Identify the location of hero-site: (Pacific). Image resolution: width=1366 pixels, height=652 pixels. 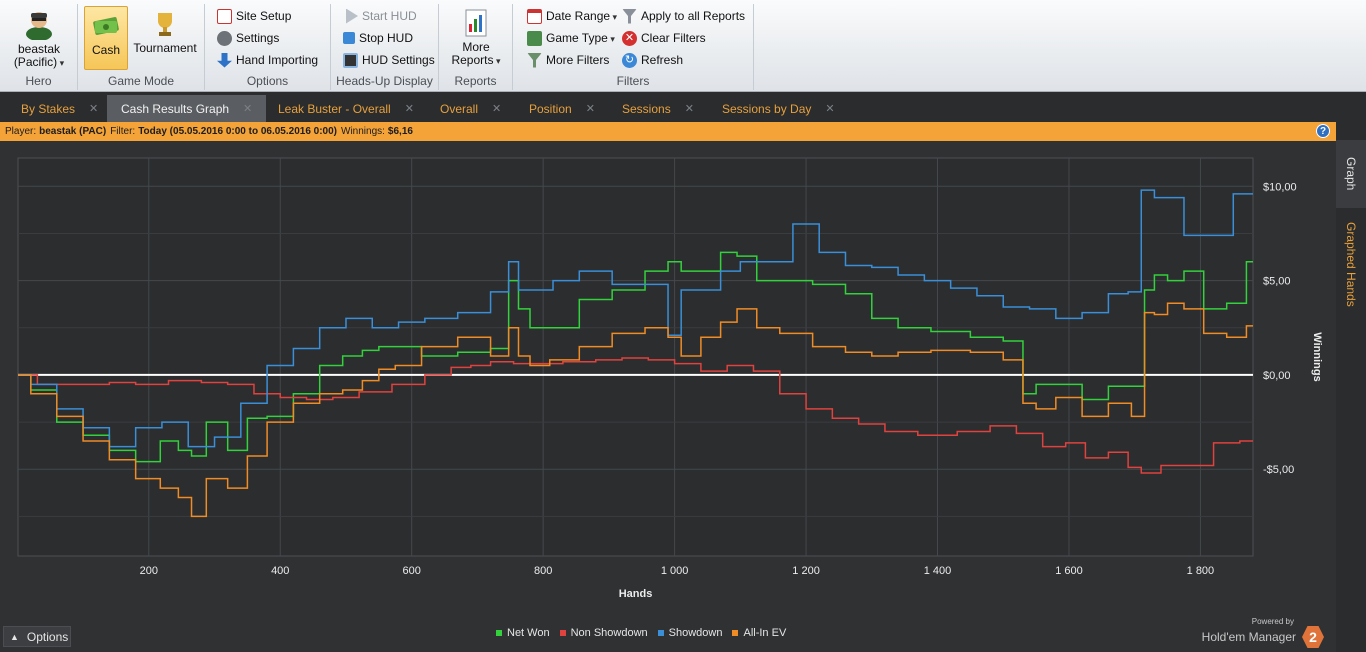
(39, 63).